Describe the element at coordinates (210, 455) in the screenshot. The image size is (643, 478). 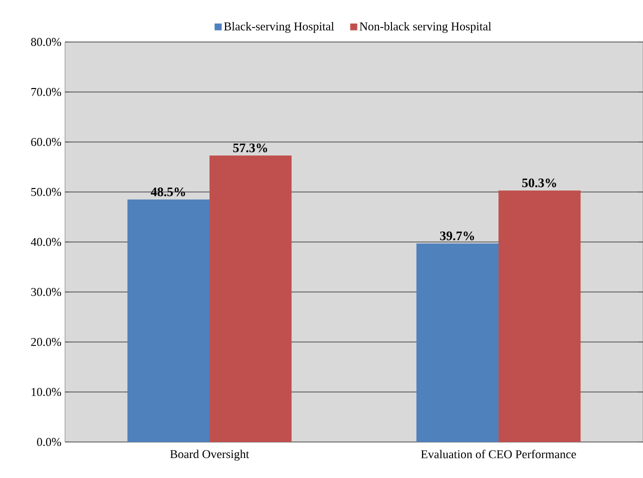
I see `x-tick-label: Board Oversight` at that location.